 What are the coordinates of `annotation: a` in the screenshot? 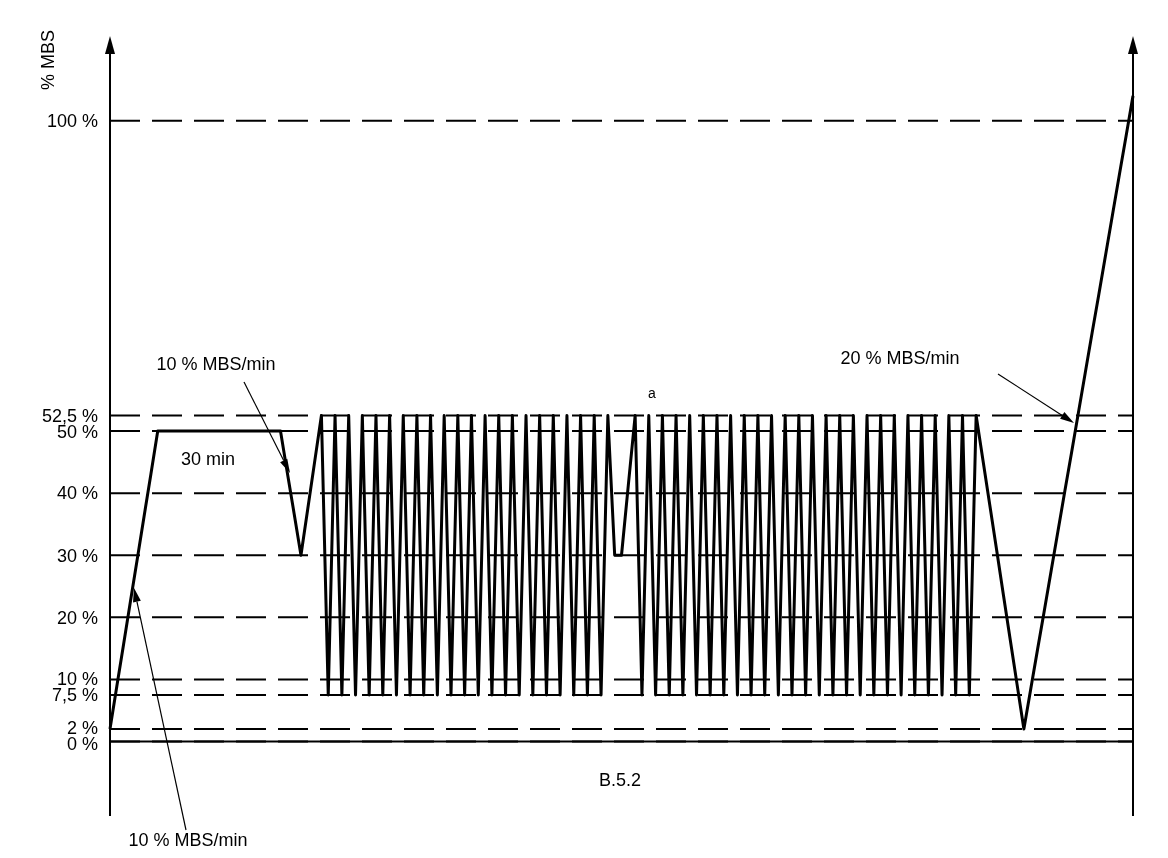 It's located at (652, 393).